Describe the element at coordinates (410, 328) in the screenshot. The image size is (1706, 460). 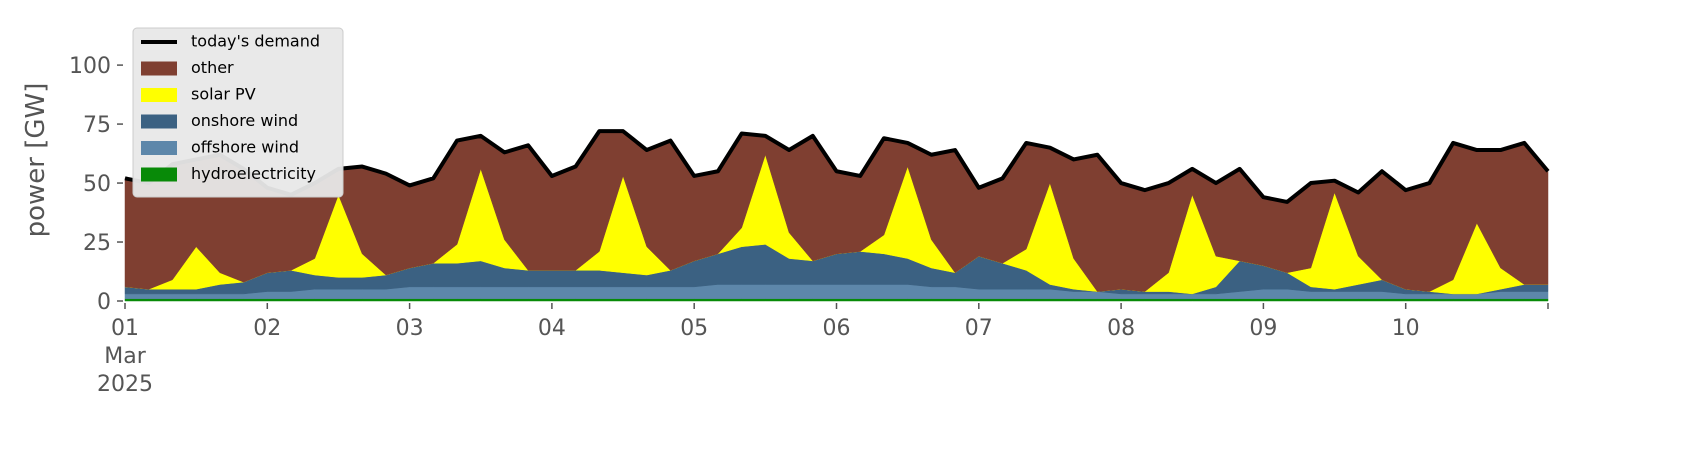
I see `x-tick-label: 03` at that location.